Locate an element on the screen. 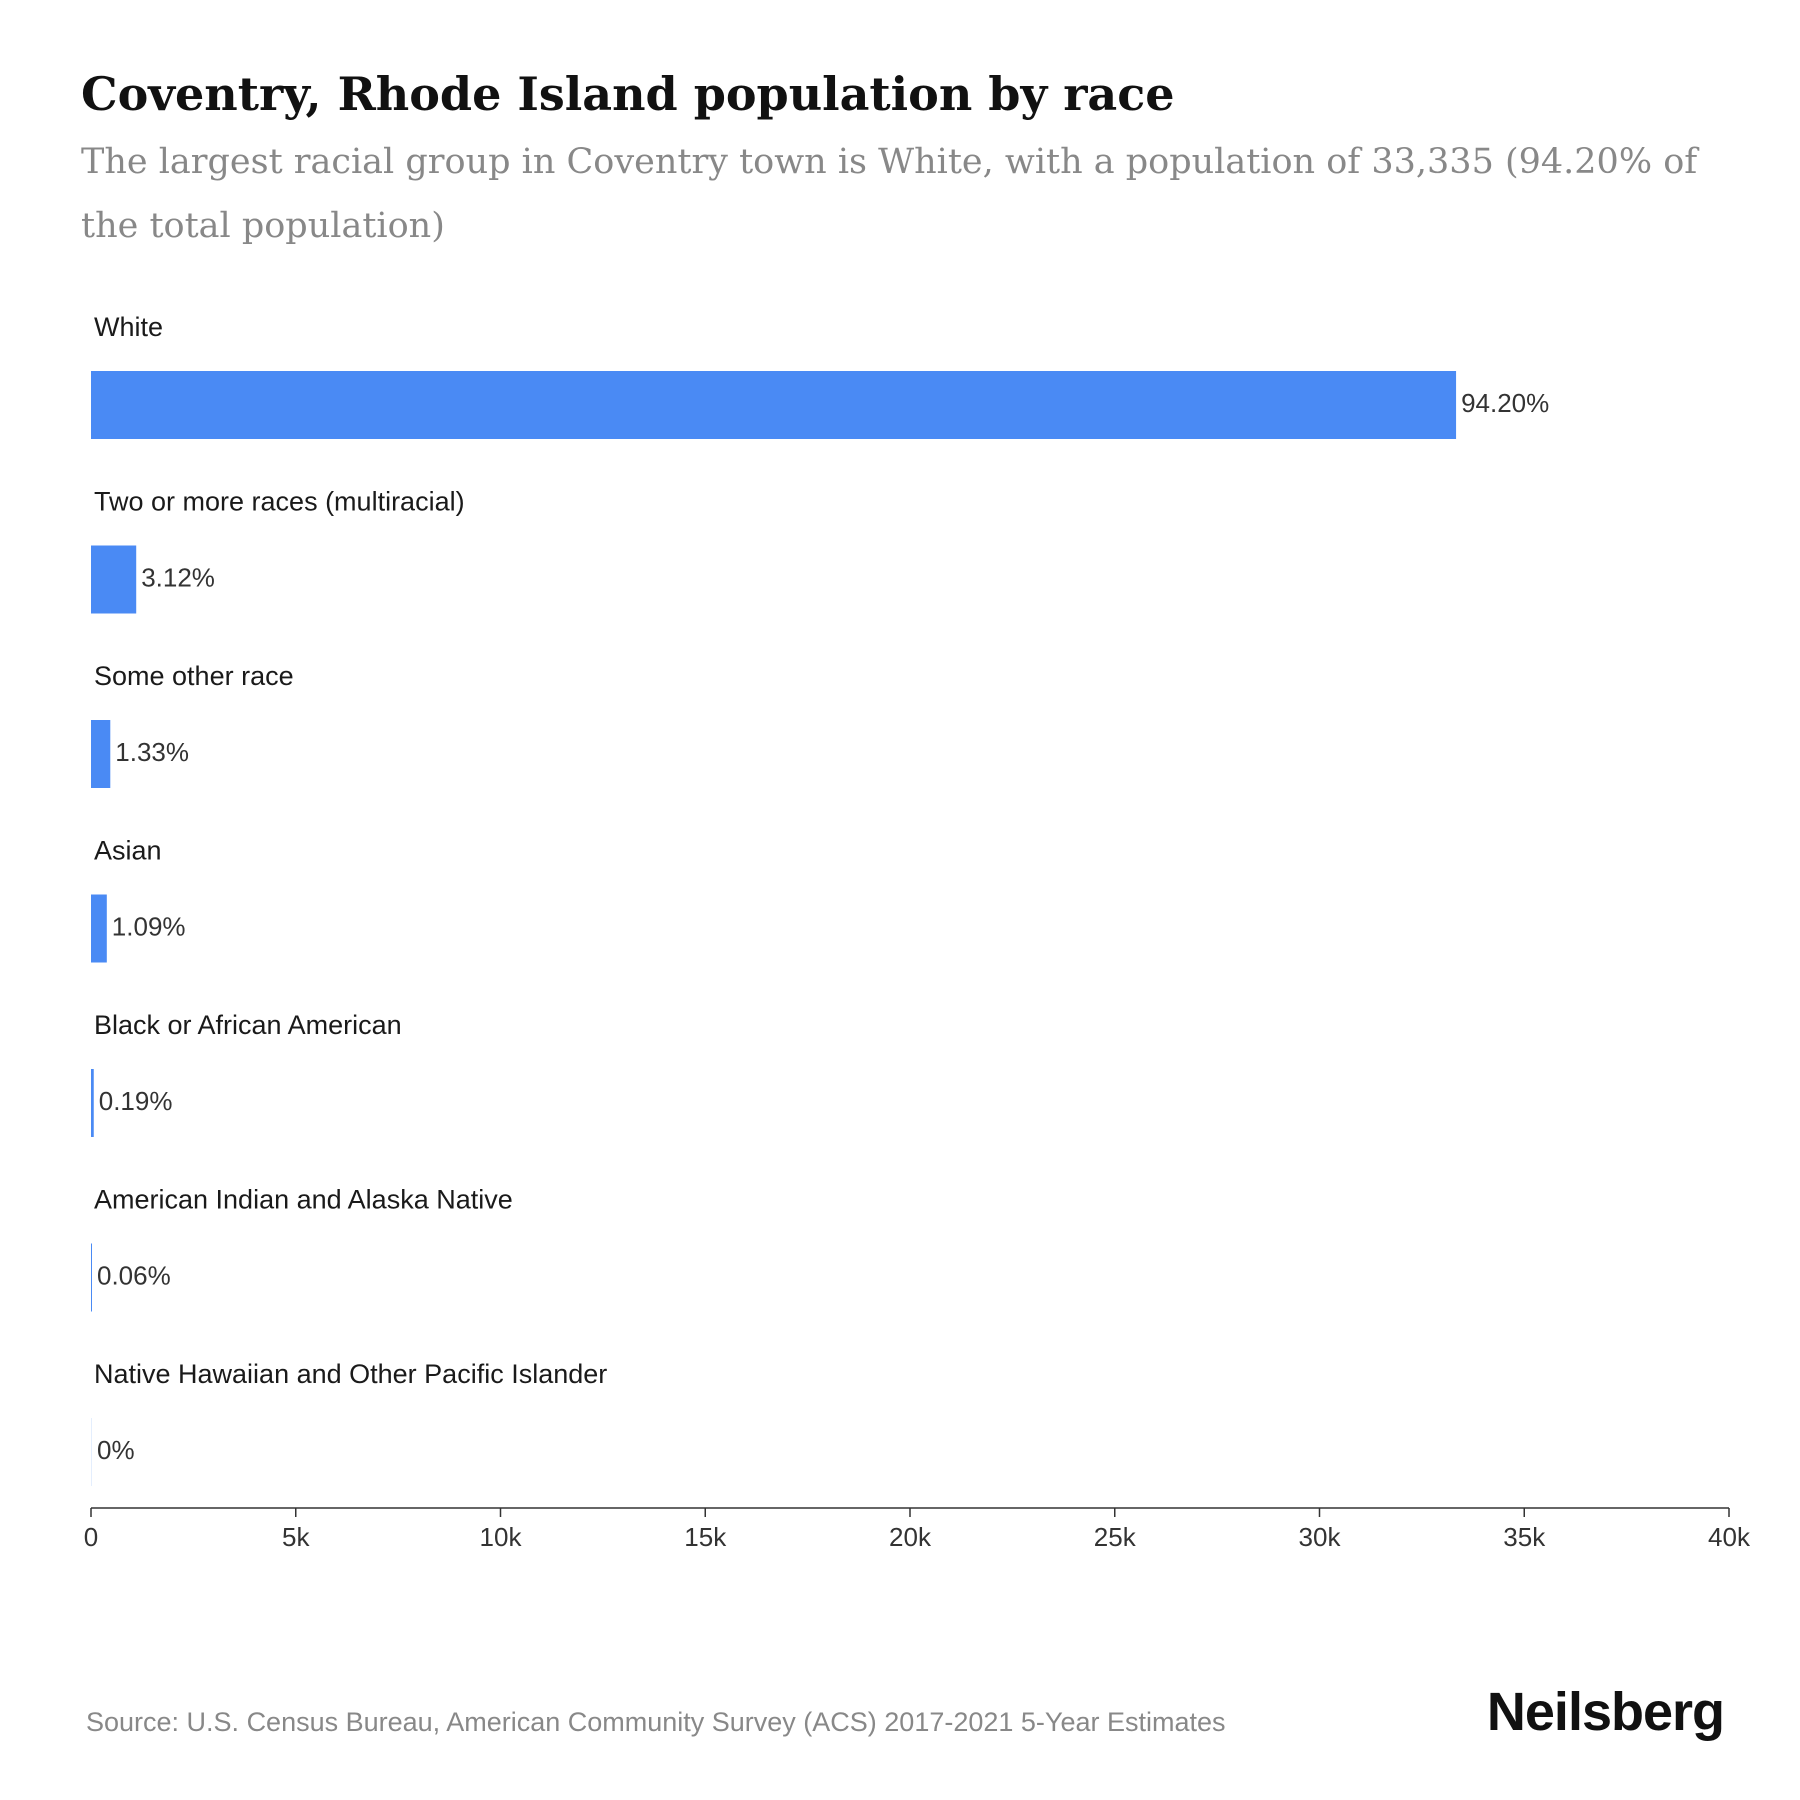 The width and height of the screenshot is (1800, 1800). brand-logo: Neilsberg is located at coordinates (1605, 1712).